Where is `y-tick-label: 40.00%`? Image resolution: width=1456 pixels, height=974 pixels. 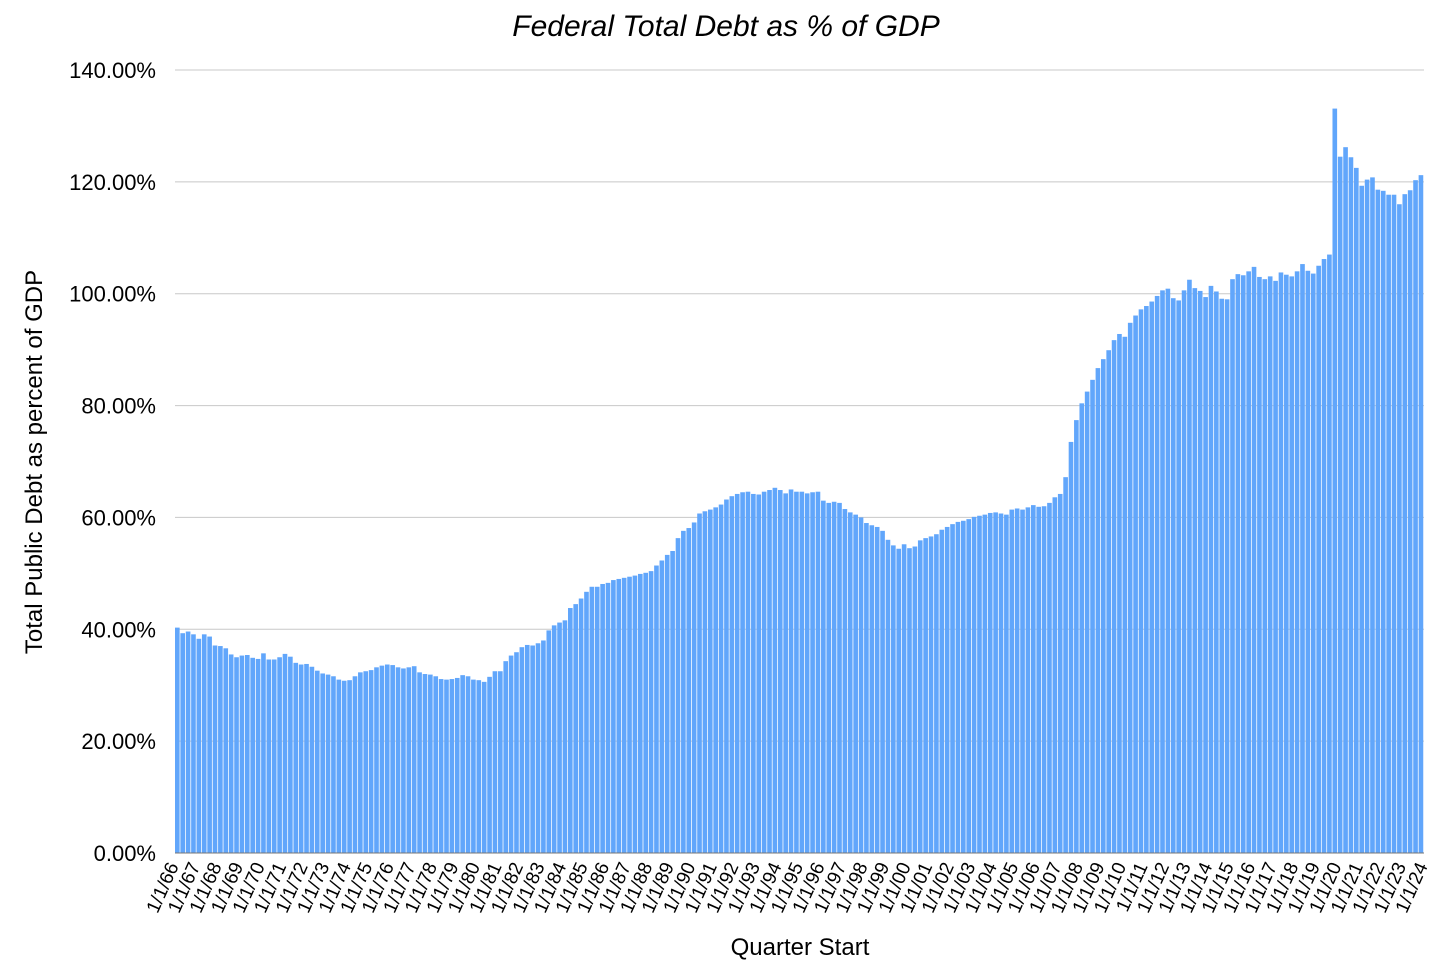 y-tick-label: 40.00% is located at coordinates (118, 629).